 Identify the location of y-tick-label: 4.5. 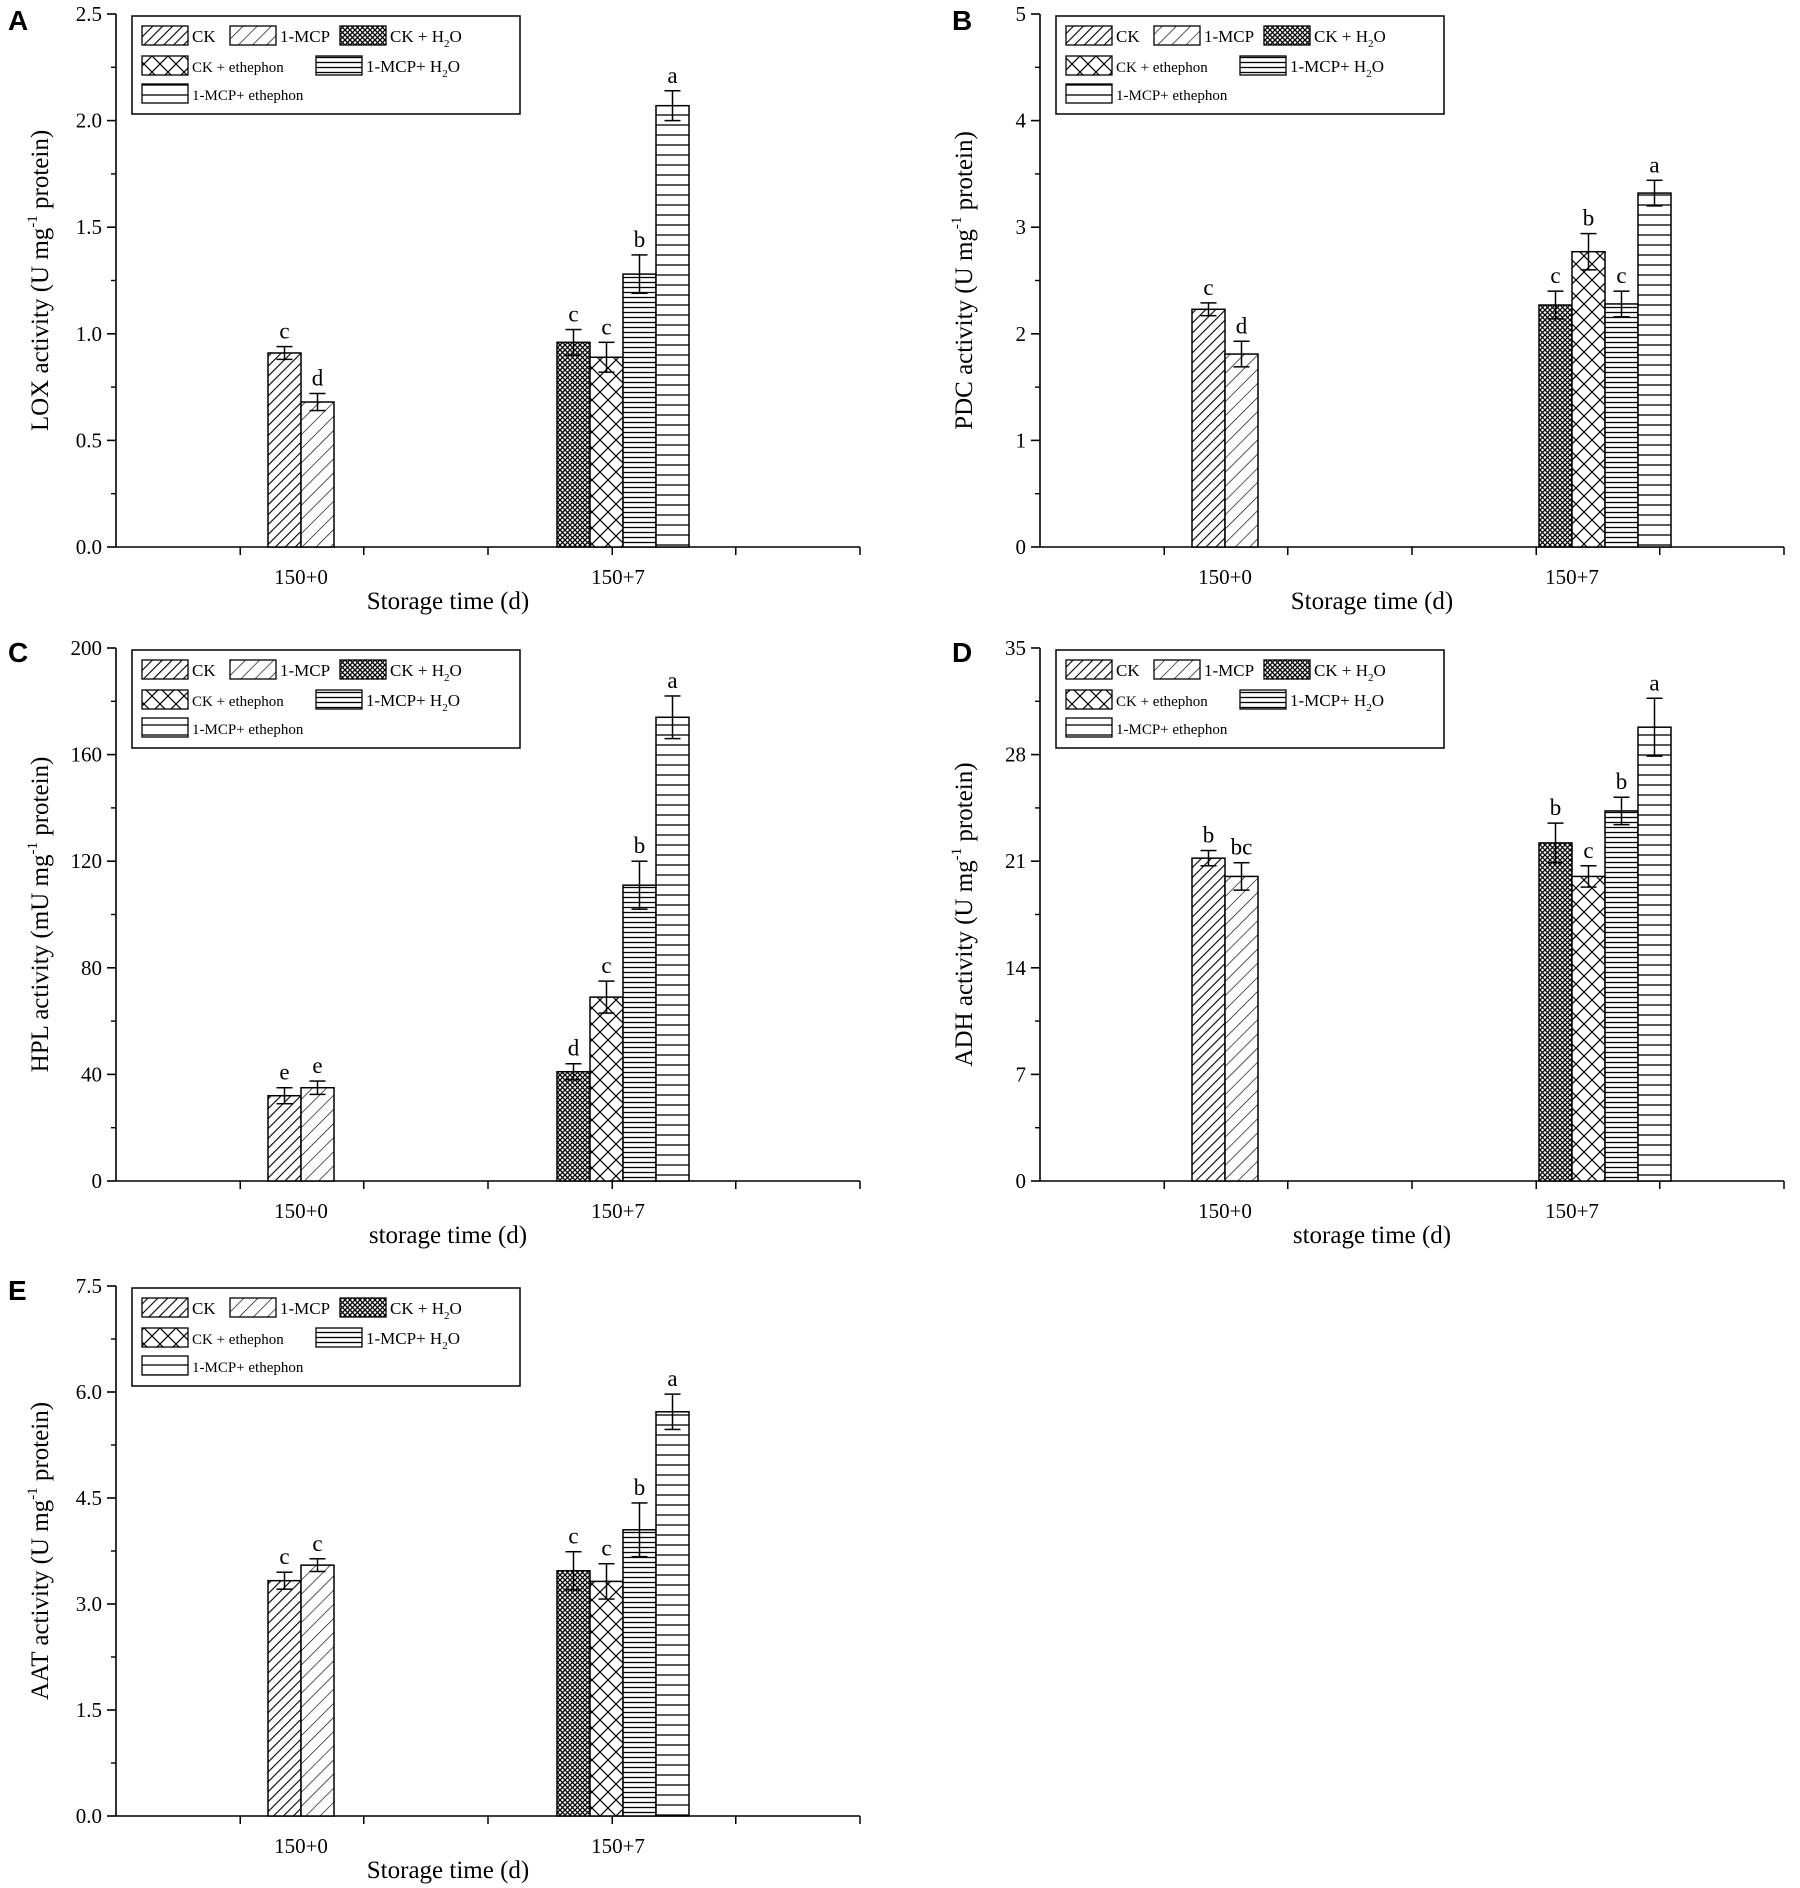
(89, 1498).